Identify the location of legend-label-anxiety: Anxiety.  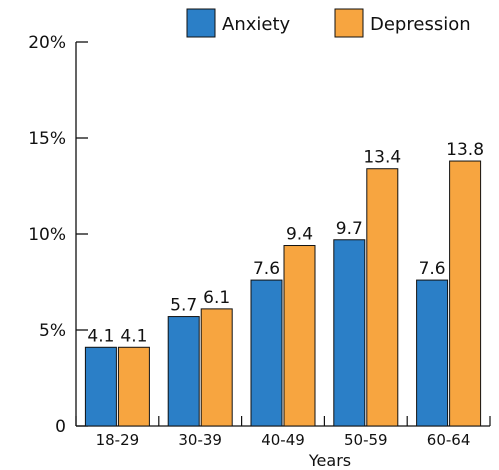
(256, 24).